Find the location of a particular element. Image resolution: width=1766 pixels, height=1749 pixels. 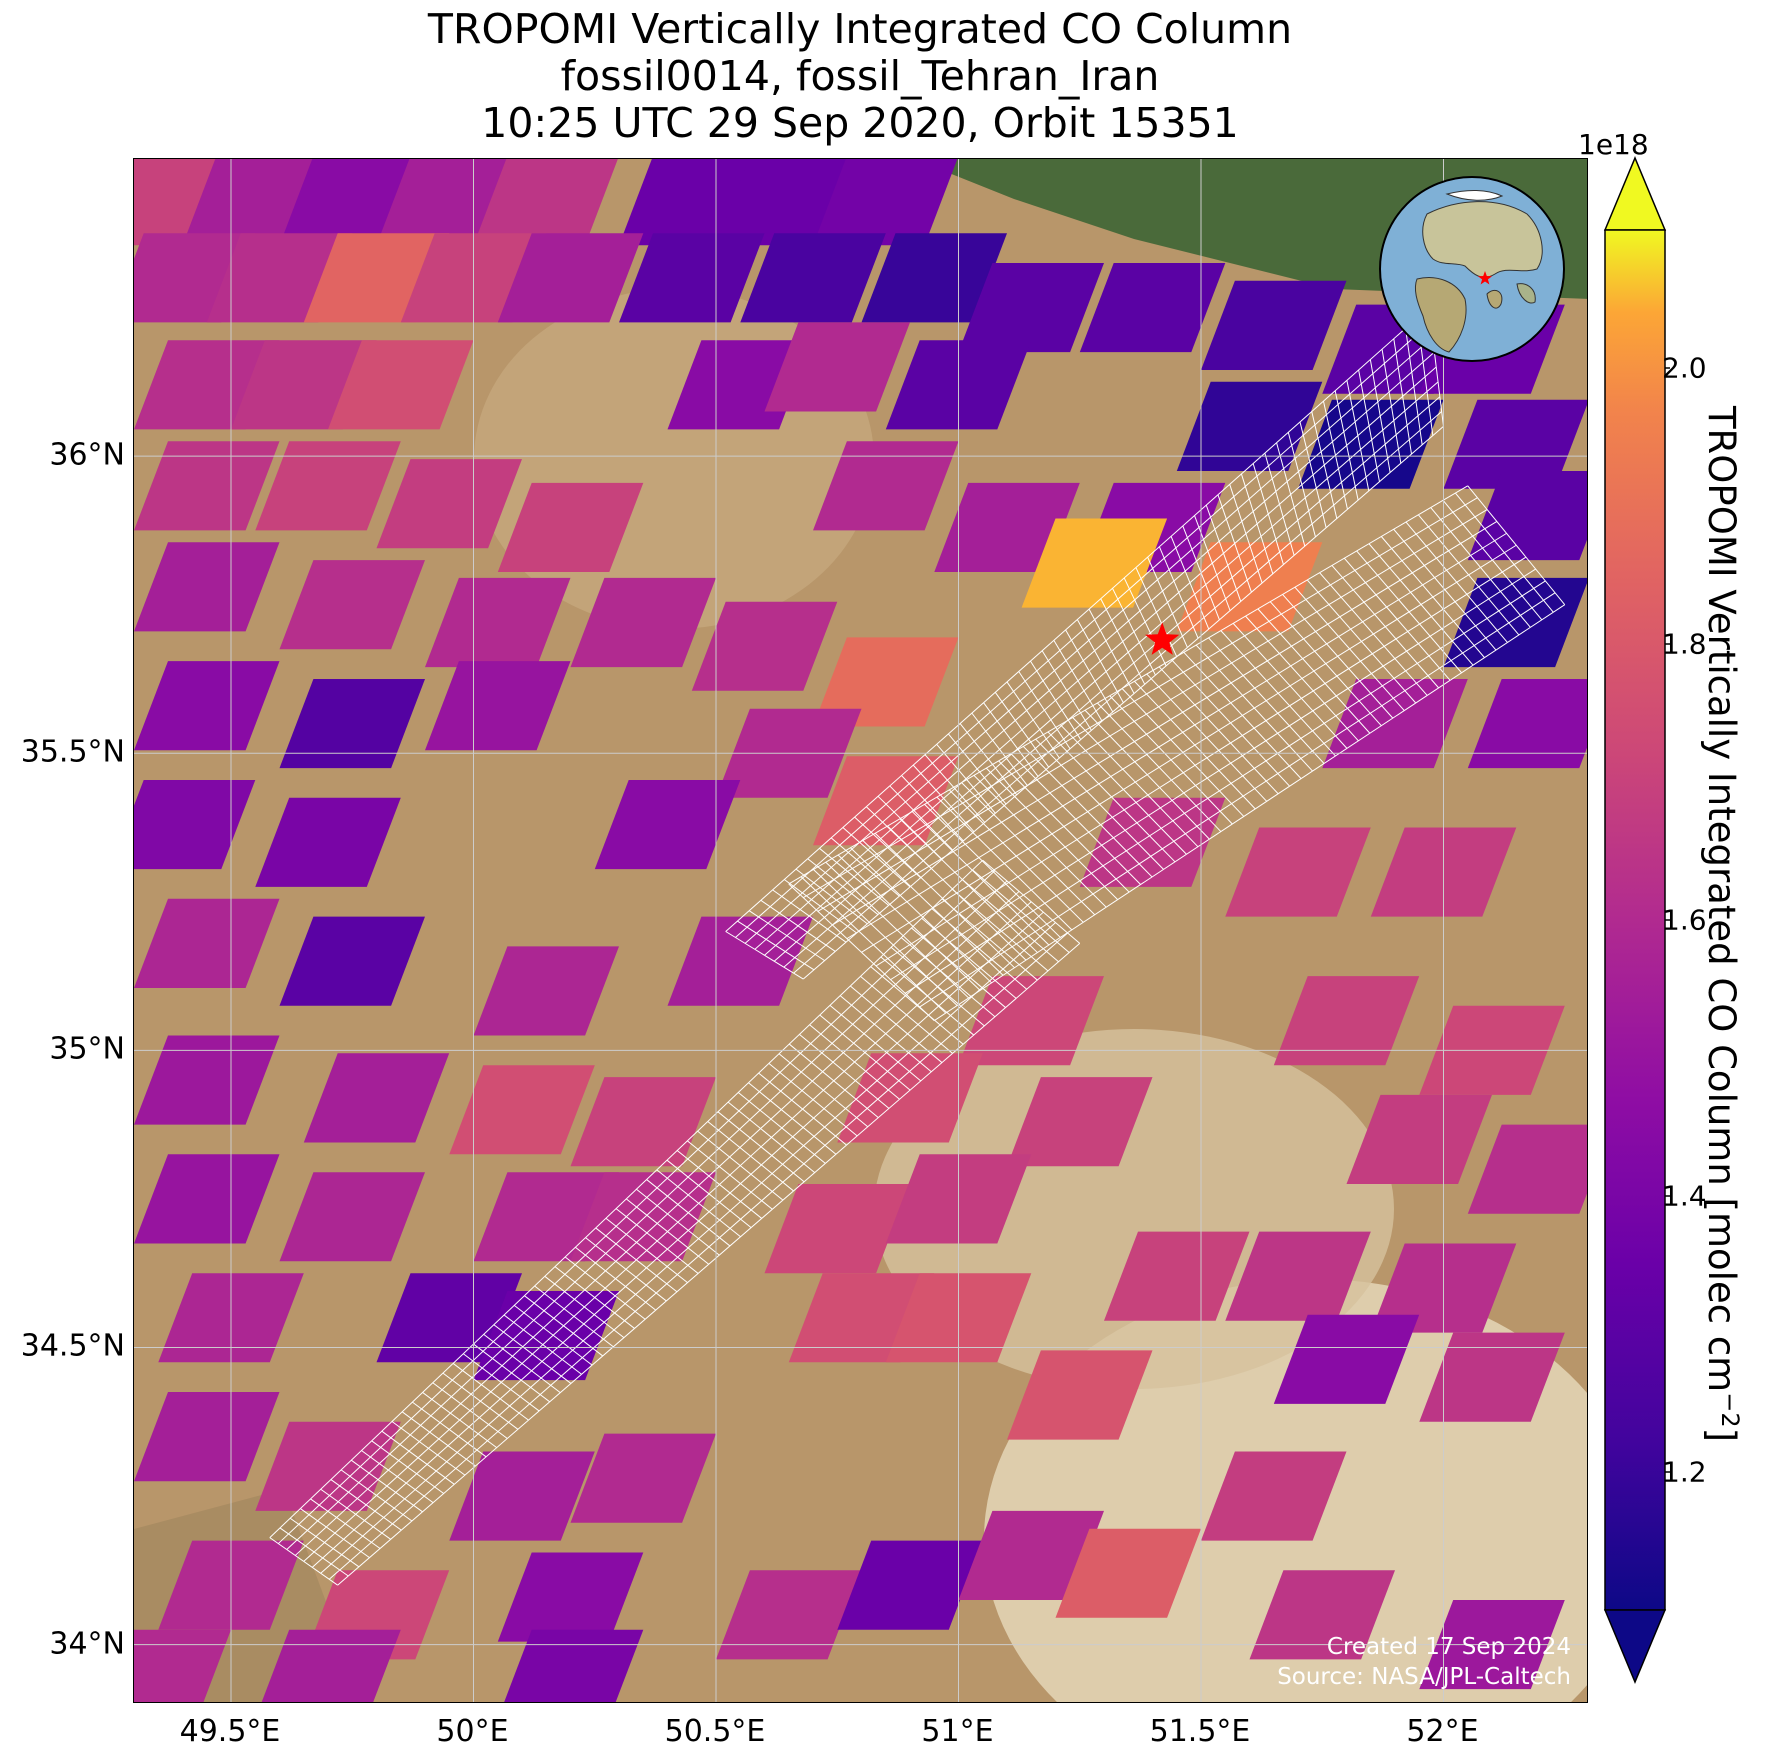

colorbar is located at coordinates (1636, 920).